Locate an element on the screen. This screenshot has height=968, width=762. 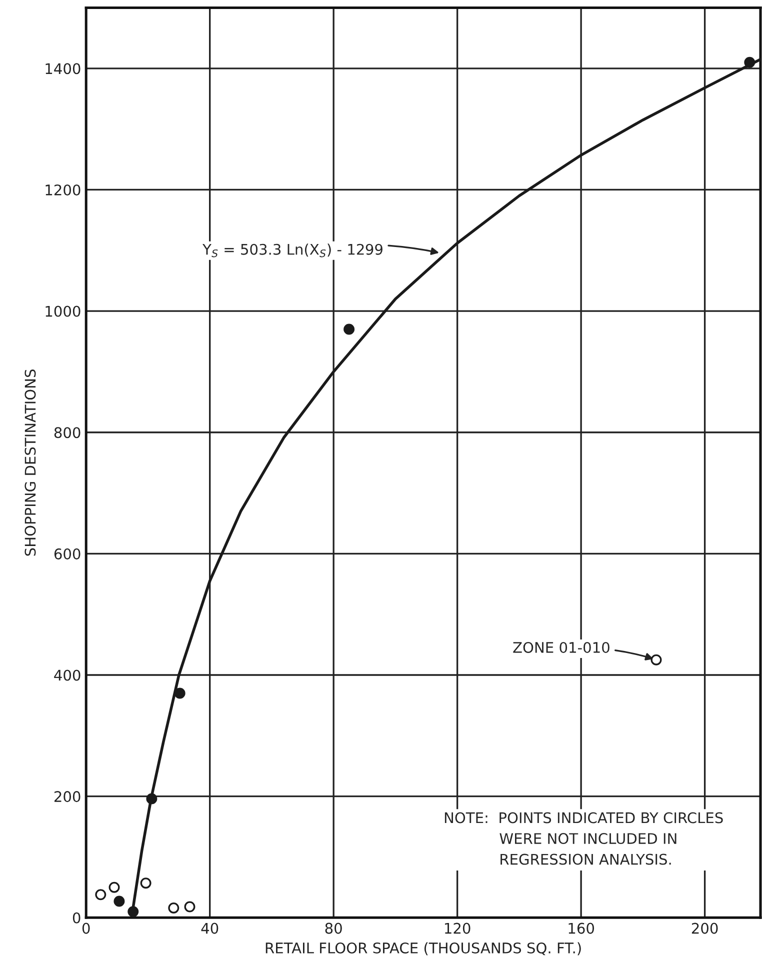
x-tick-label: 160 is located at coordinates (581, 928).